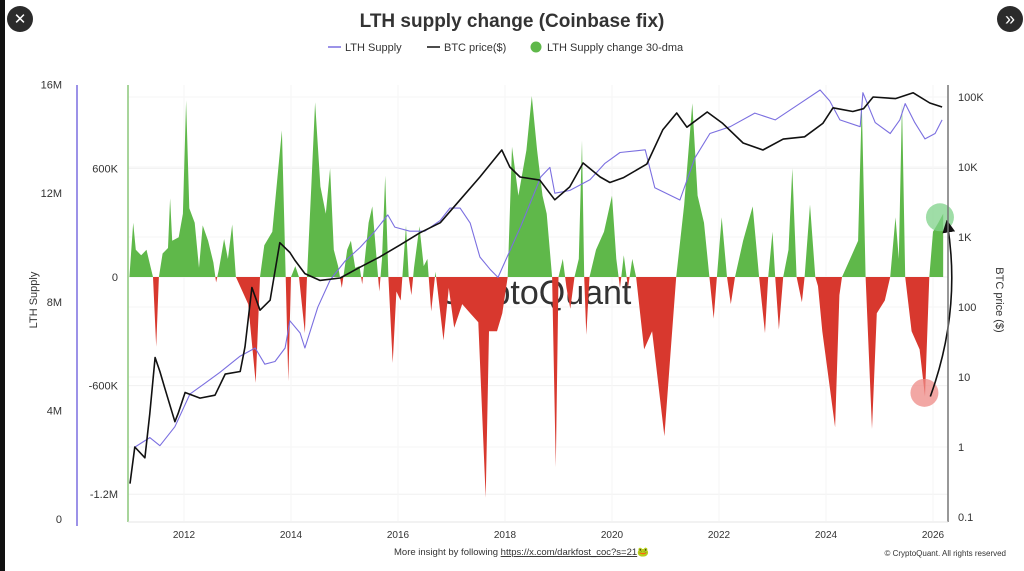 The height and width of the screenshot is (571, 1024). What do you see at coordinates (51, 194) in the screenshot?
I see `y-left-tick-label: 12M` at bounding box center [51, 194].